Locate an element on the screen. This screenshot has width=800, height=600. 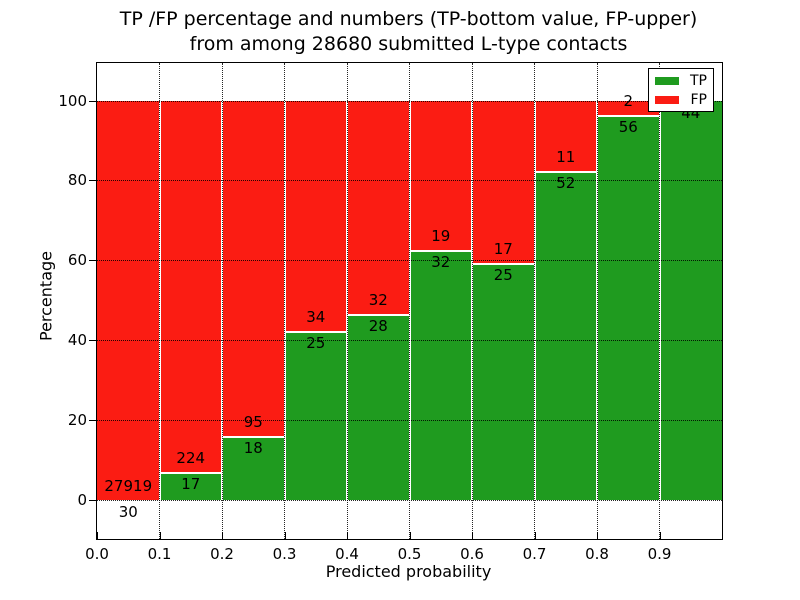
fp-count-label: 224 is located at coordinates (191, 457).